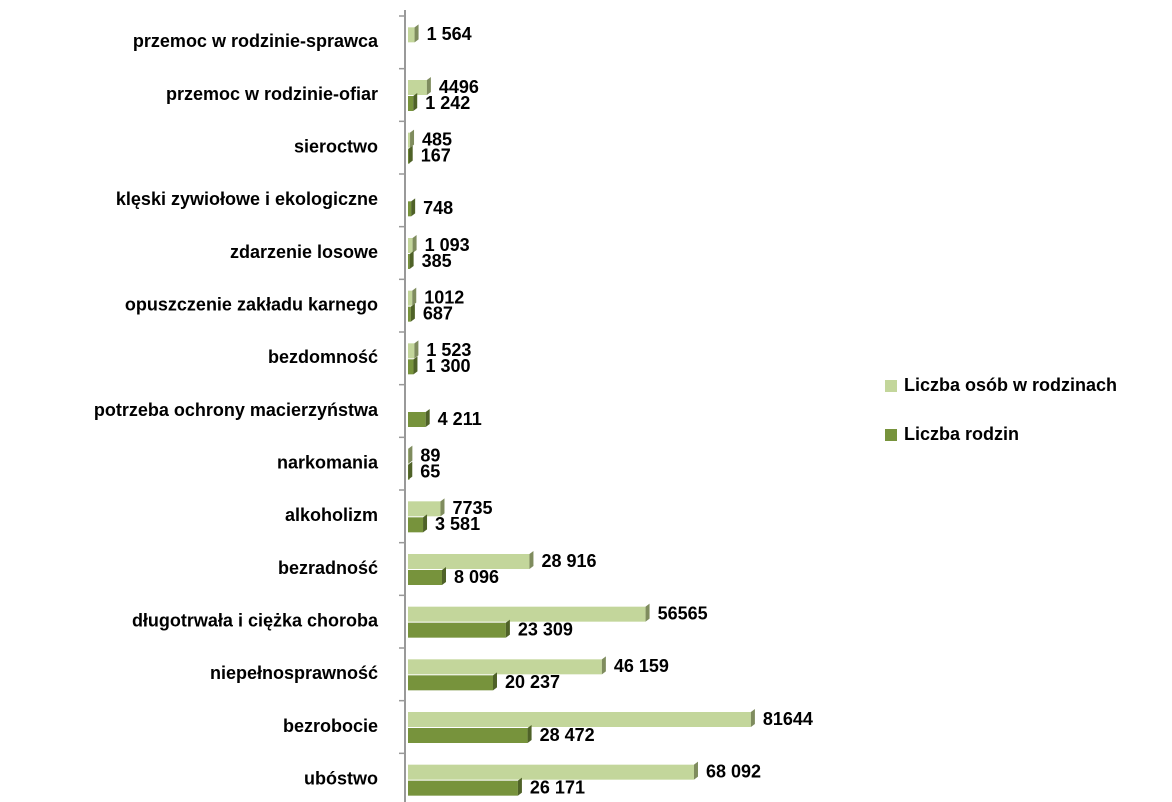 This screenshot has width=1172, height=802. What do you see at coordinates (733, 771) in the screenshot?
I see `data-label: 68 092` at bounding box center [733, 771].